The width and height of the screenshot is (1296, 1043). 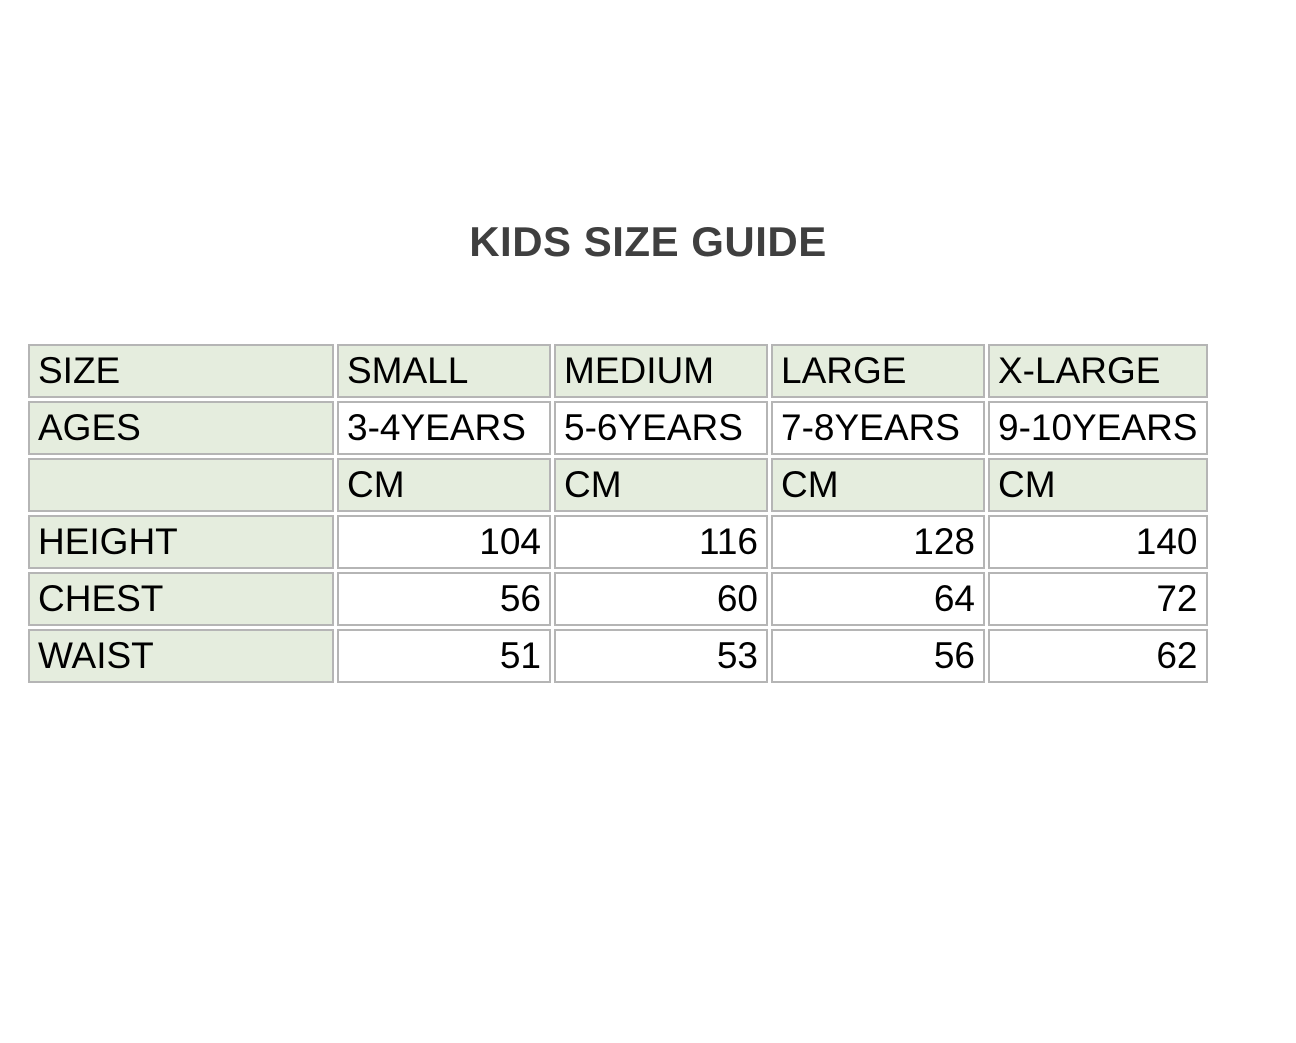 I want to click on chest-xlarge-cell: 72, so click(x=1098, y=599).